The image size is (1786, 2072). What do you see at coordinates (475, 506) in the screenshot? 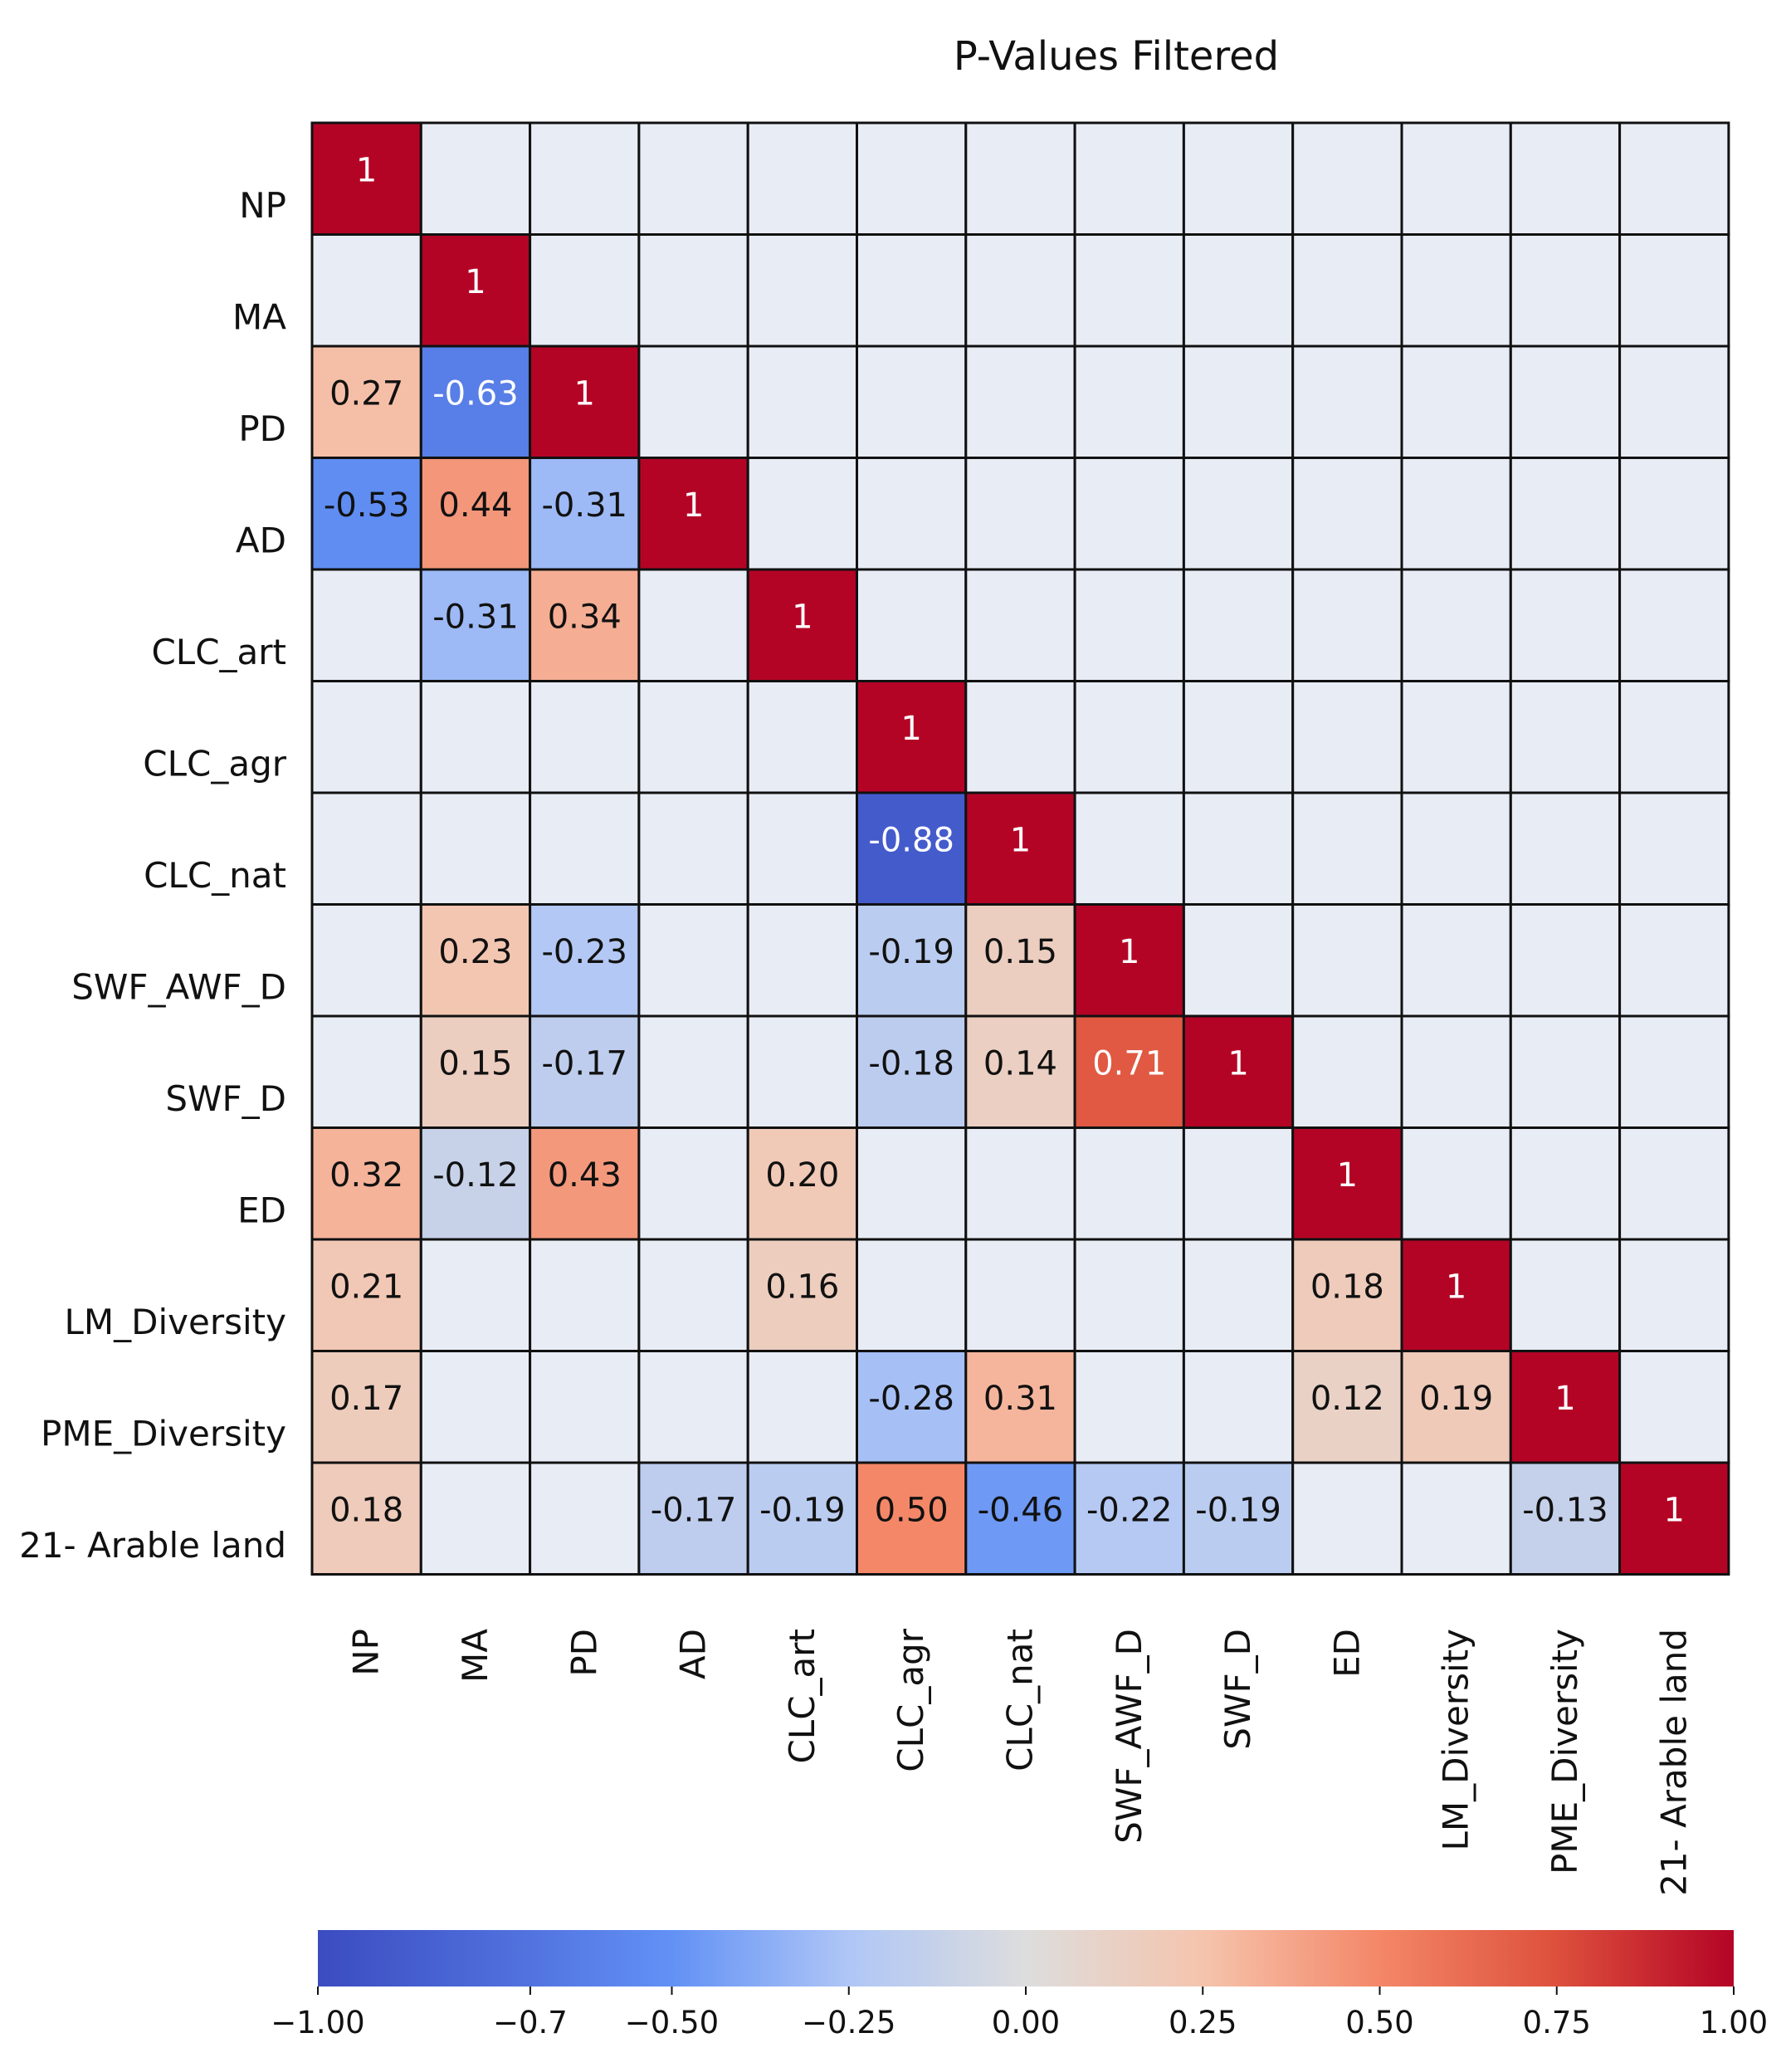
I see `cell-value-label: 0.44` at bounding box center [475, 506].